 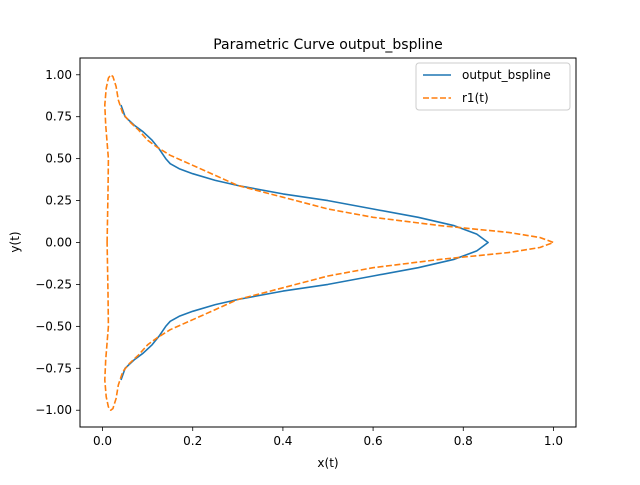 I want to click on y-tick-label: −1.00, so click(x=53, y=410).